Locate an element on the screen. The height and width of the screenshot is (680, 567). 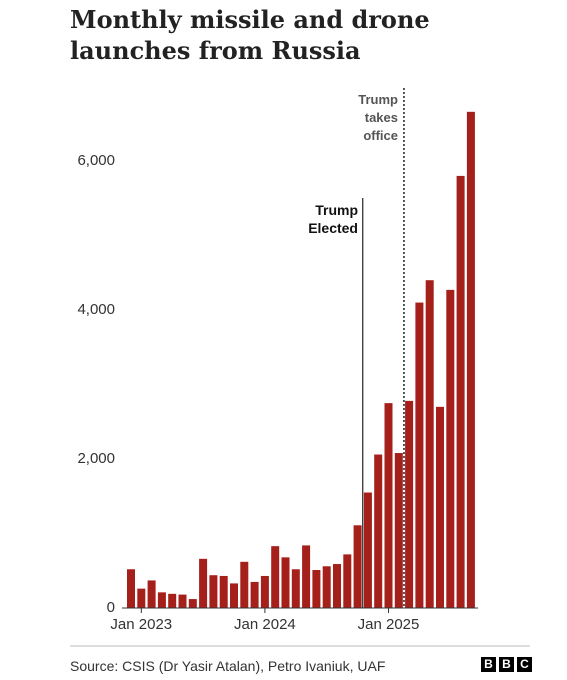
y-tick-label: 6,000 is located at coordinates (96, 160).